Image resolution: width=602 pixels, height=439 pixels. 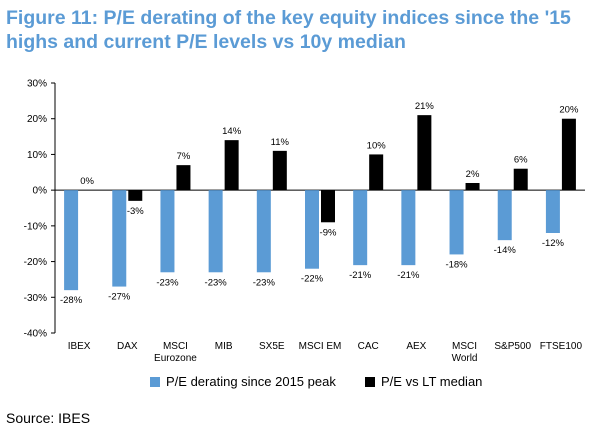 I want to click on x-tick-label: MIB, so click(x=224, y=346).